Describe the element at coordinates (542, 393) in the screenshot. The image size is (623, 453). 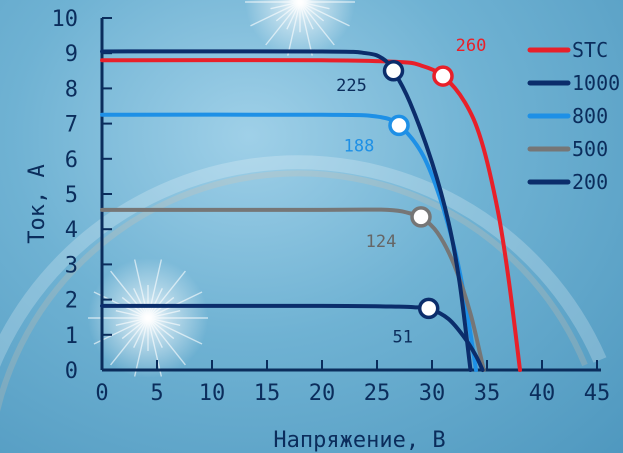
I see `x-tick-label: 40` at that location.